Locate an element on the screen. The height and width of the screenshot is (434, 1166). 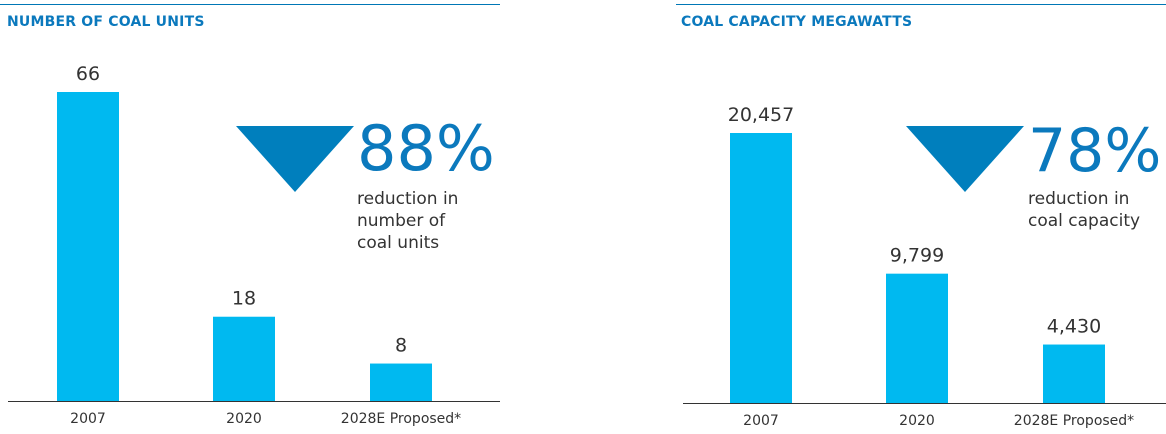
data-label: 8 is located at coordinates (401, 346).